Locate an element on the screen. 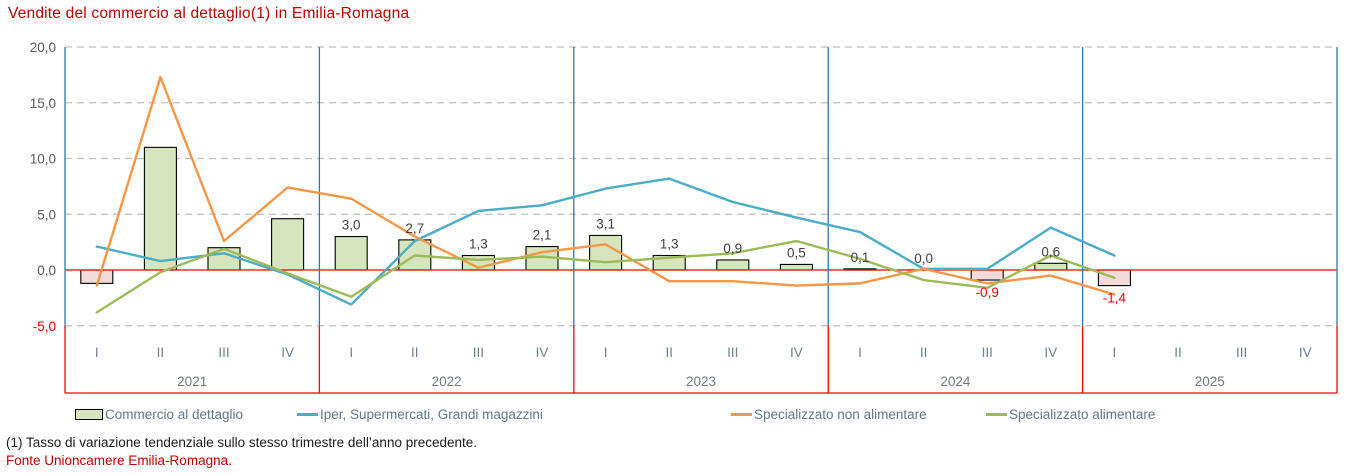 This screenshot has height=475, width=1354. legend-label: Commercio al dettaglio is located at coordinates (174, 414).